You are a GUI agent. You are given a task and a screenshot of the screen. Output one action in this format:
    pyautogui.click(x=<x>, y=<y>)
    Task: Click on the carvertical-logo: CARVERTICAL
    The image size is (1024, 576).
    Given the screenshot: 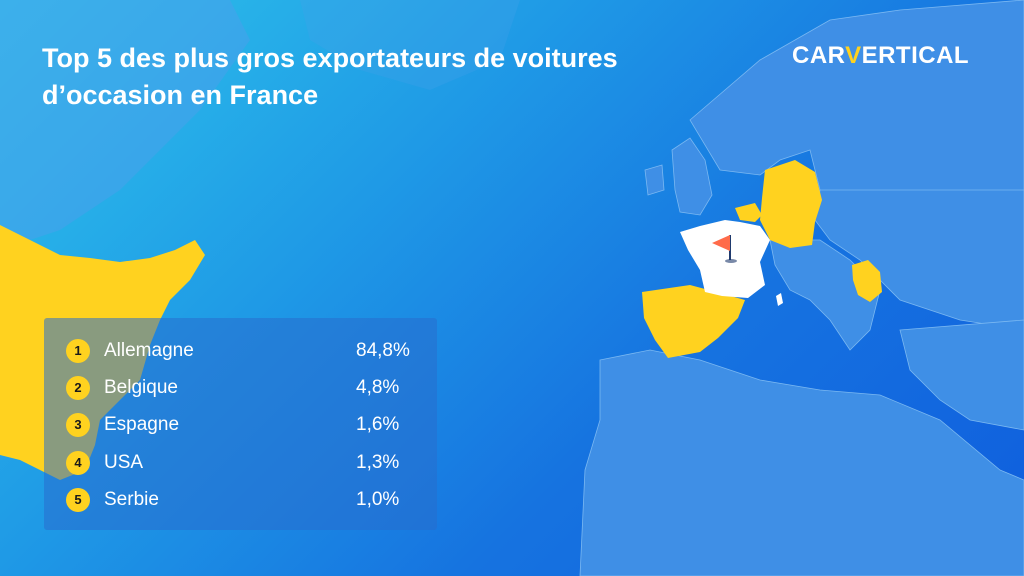 What is the action you would take?
    pyautogui.click(x=880, y=56)
    